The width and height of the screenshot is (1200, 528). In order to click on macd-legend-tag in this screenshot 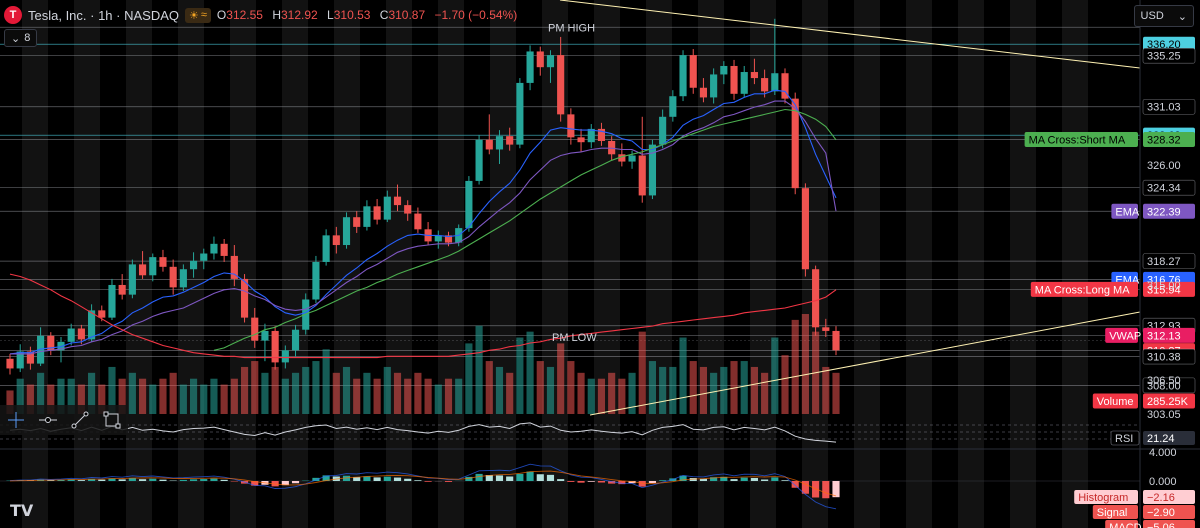, I will do `click(1115, 512)`.